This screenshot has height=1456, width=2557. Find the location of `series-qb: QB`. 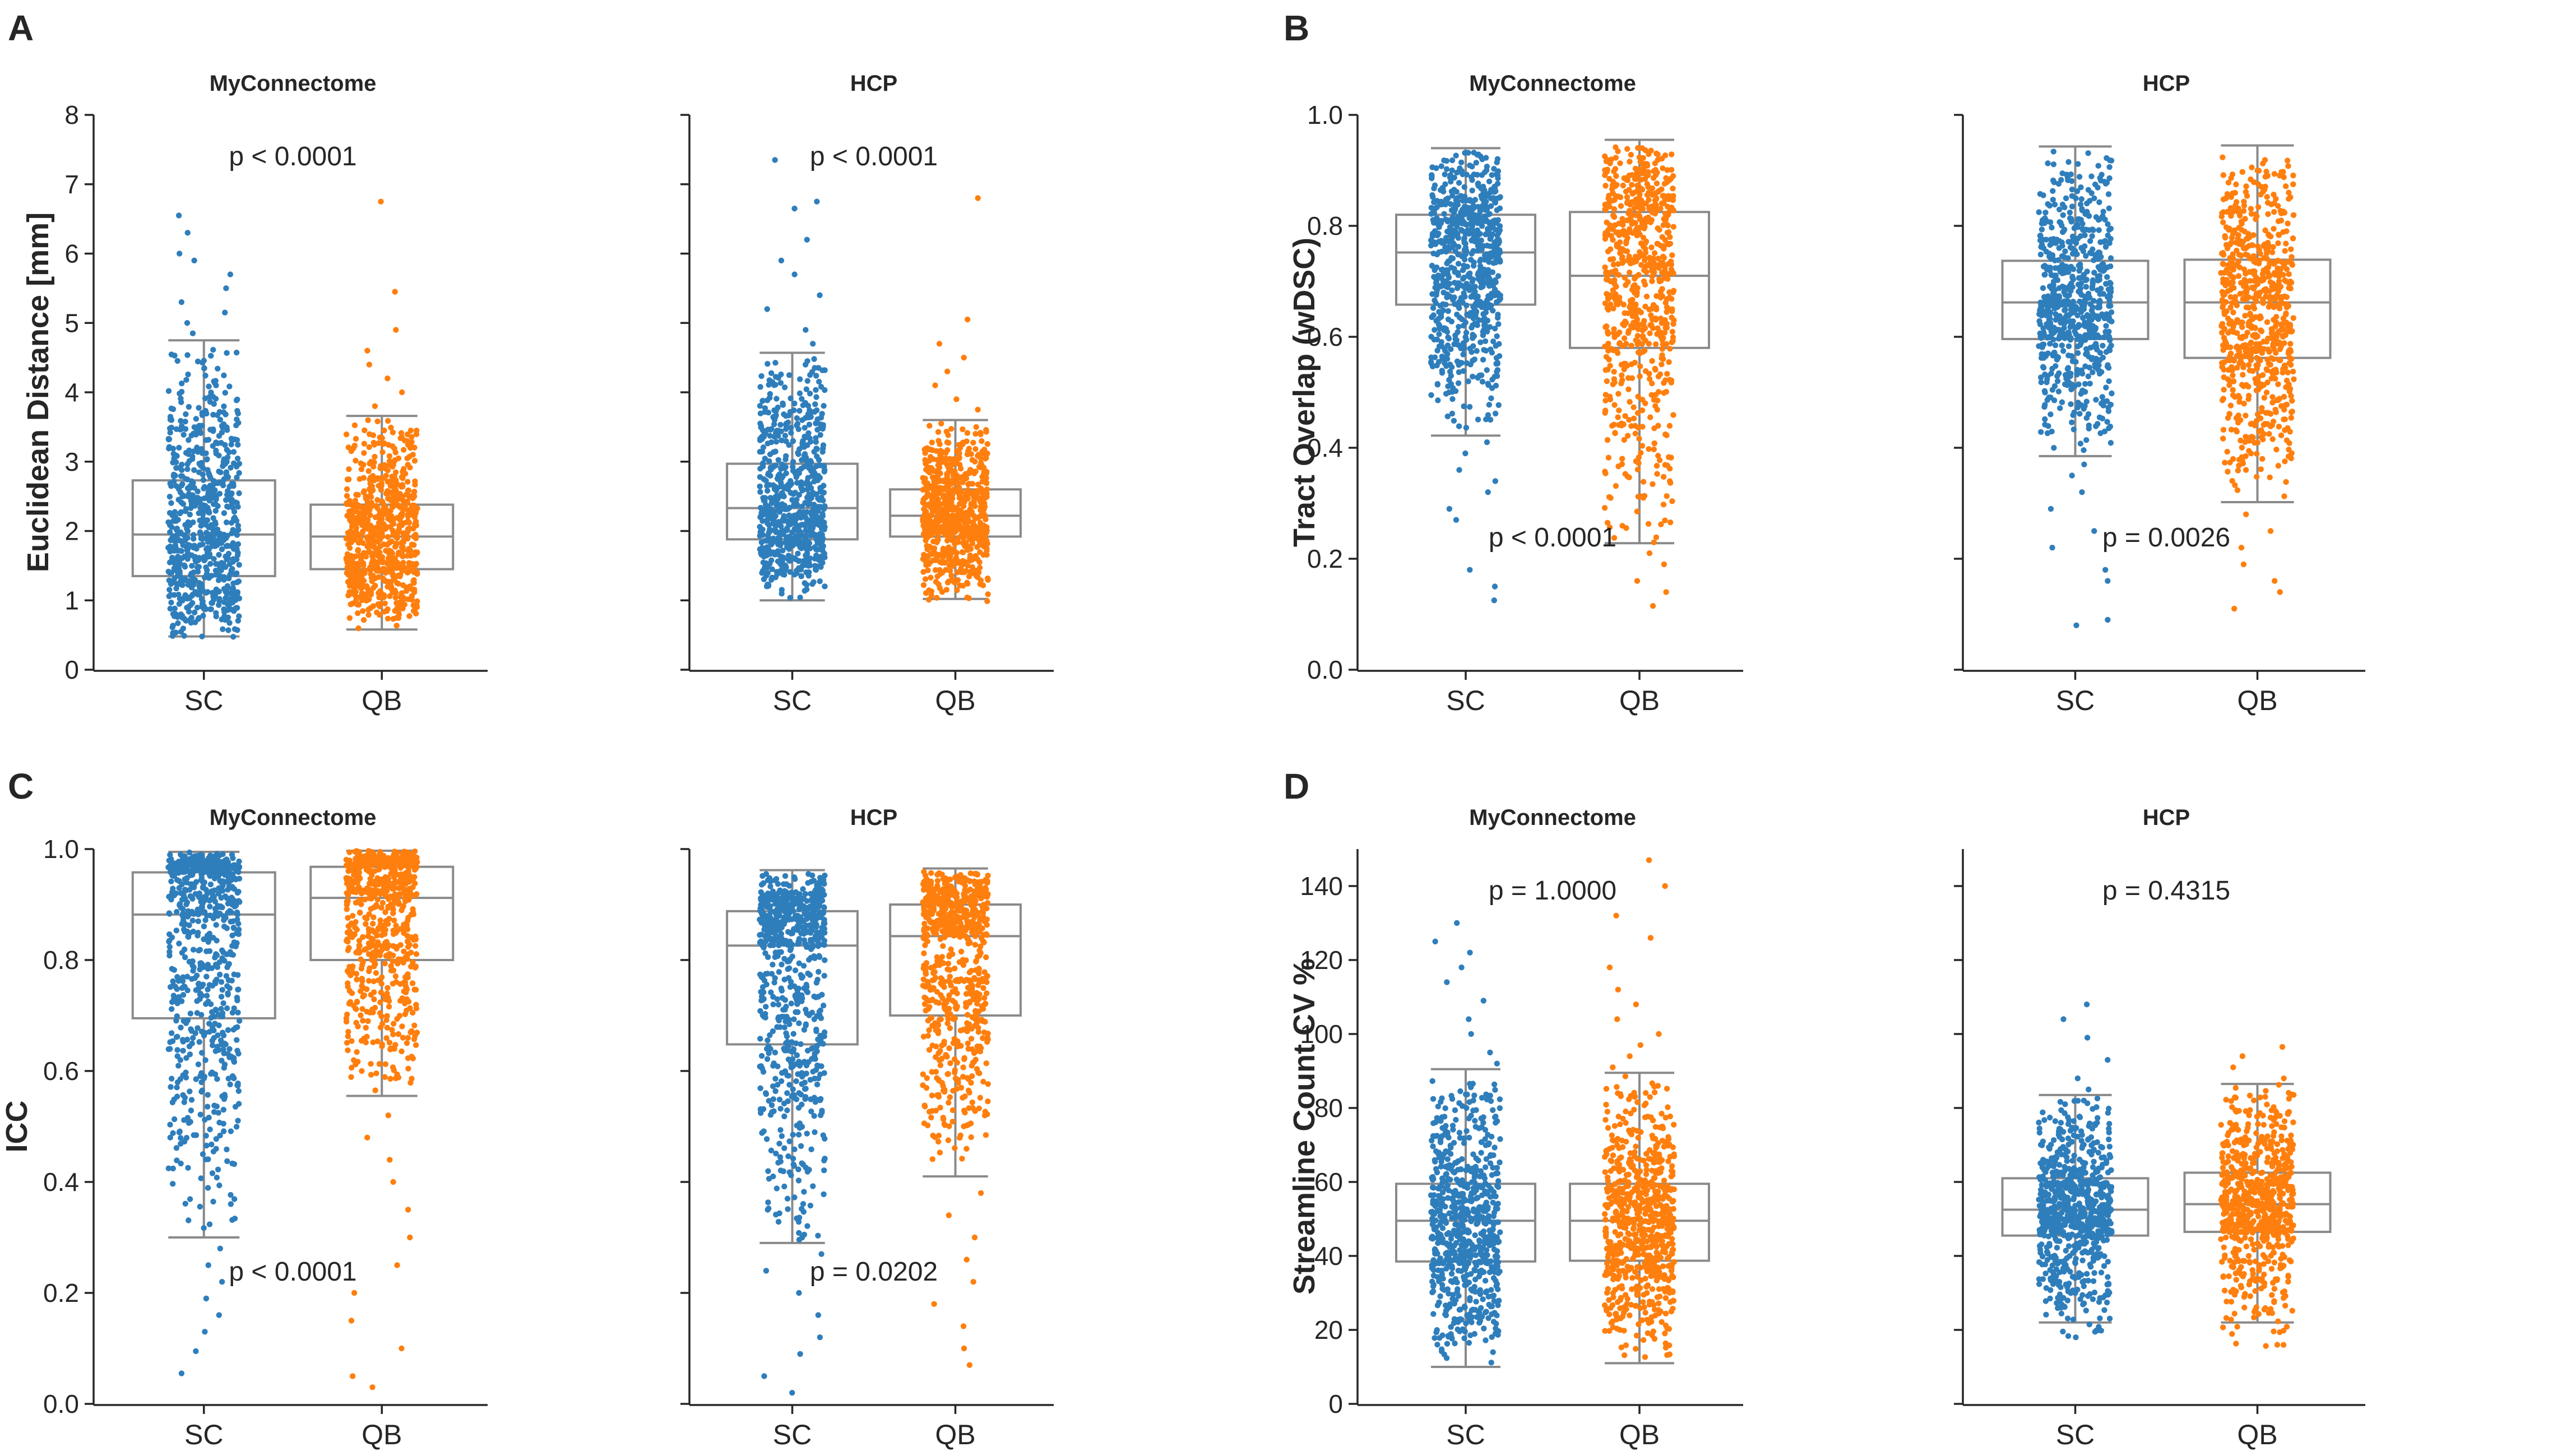

series-qb: QB is located at coordinates (955, 456).